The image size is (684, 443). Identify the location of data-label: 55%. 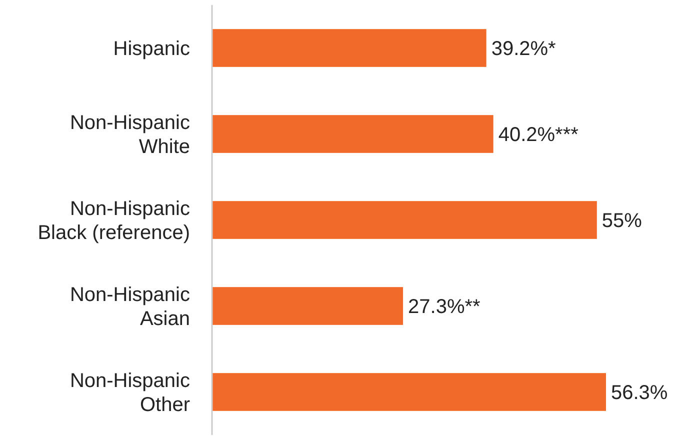
(622, 221).